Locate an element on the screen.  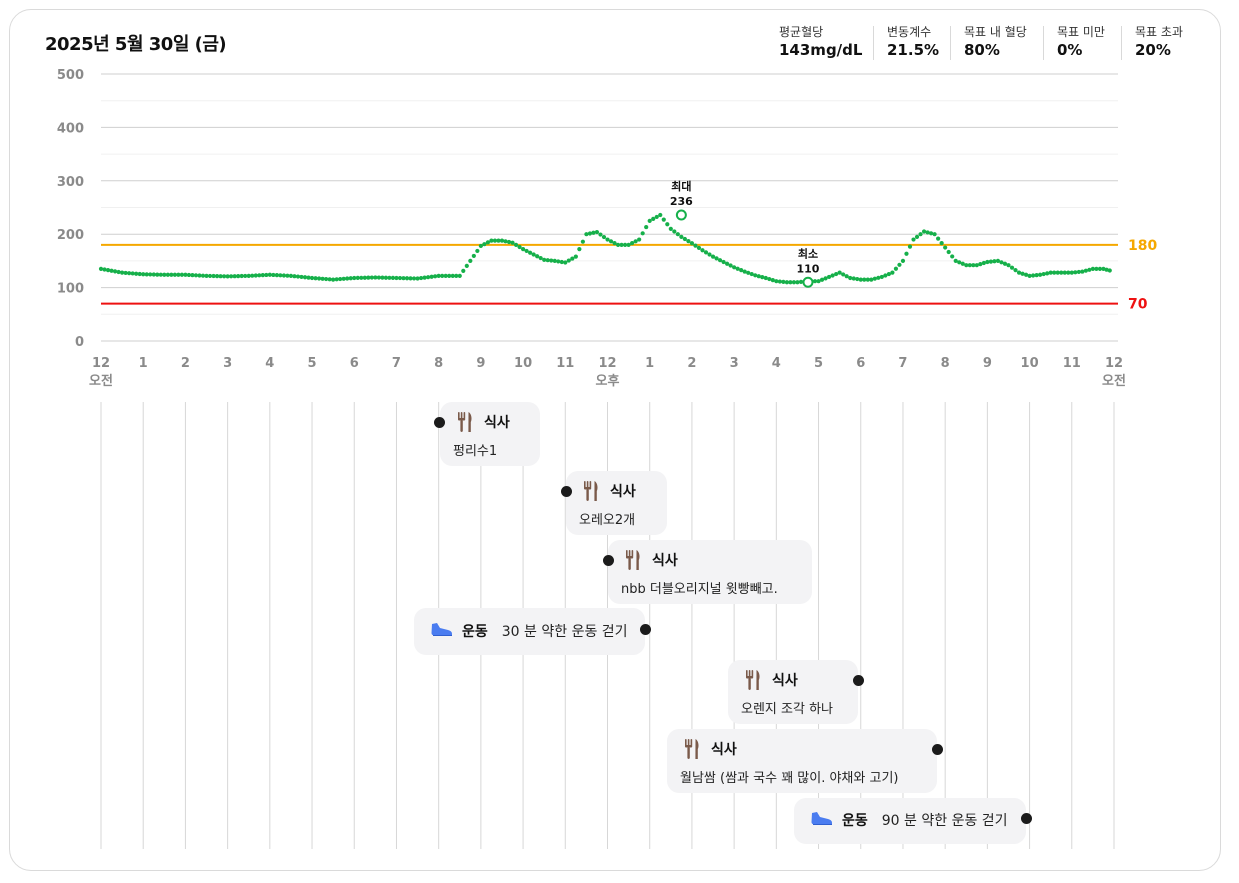
stat-label: 평균혈당 is located at coordinates (801, 32).